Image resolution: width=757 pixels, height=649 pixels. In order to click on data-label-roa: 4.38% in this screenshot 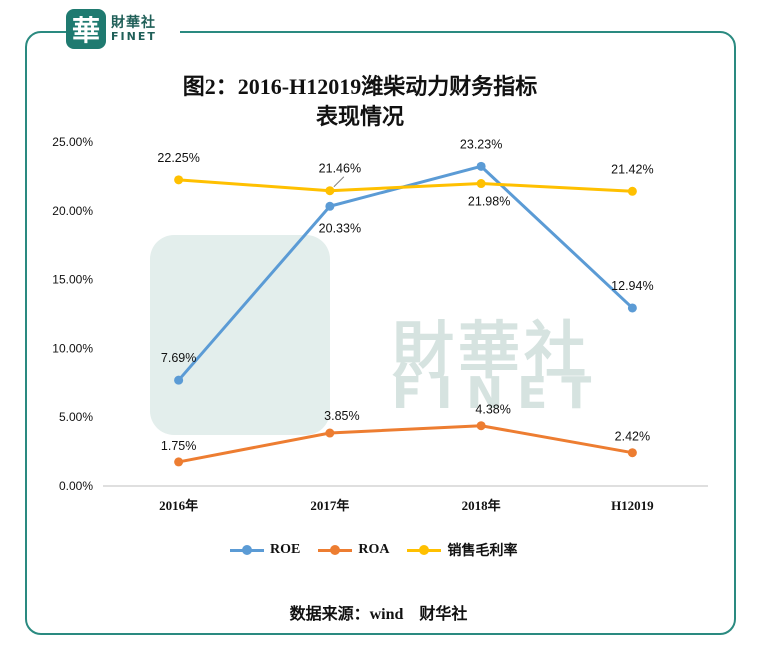, I will do `click(492, 410)`.